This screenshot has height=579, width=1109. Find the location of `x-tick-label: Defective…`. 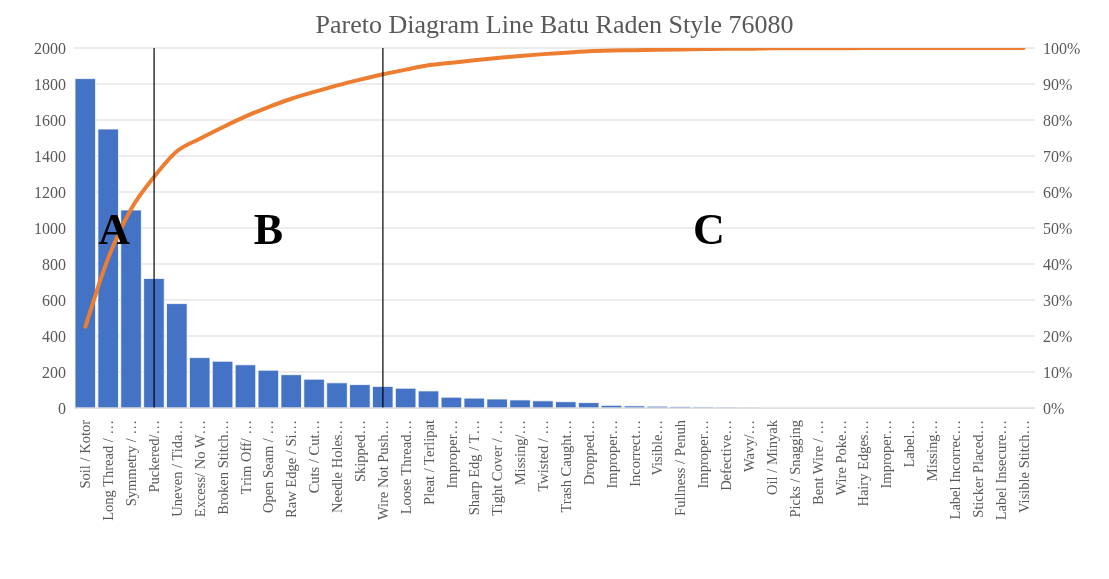

x-tick-label: Defective… is located at coordinates (726, 455).